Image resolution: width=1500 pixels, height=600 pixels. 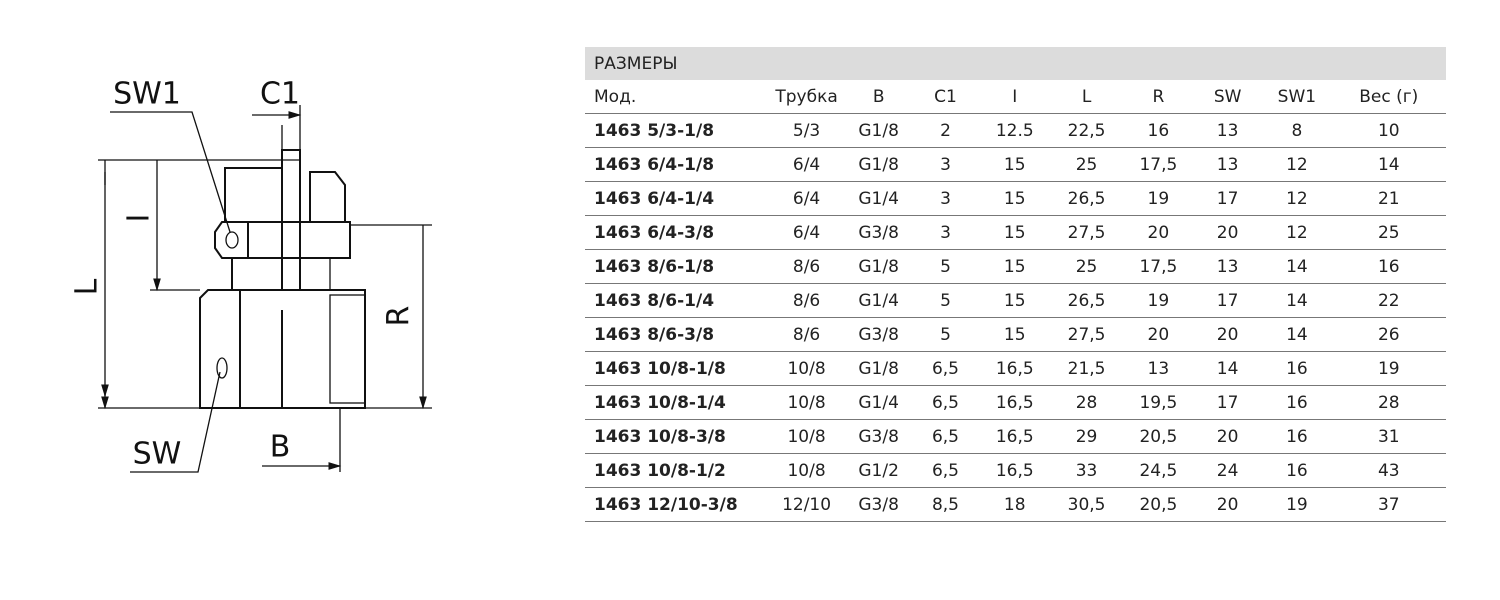 What do you see at coordinates (1388, 198) in the screenshot?
I see `table-cell: 21` at bounding box center [1388, 198].